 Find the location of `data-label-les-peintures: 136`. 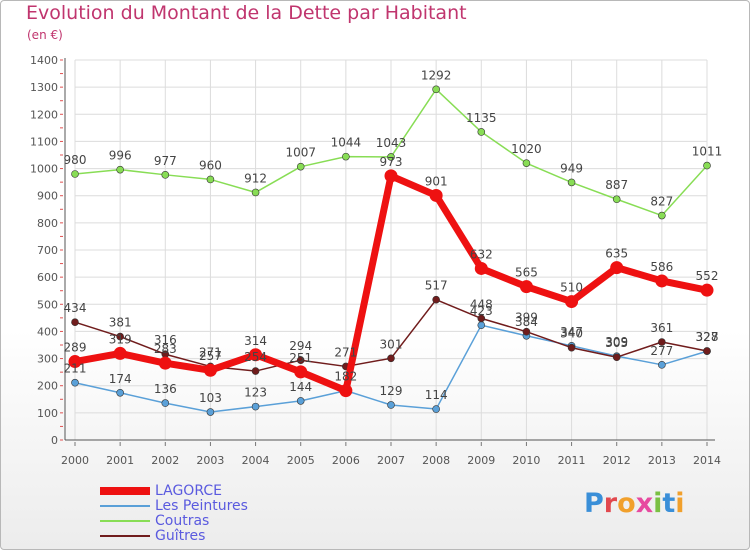

data-label-les-peintures: 136 is located at coordinates (165, 389).